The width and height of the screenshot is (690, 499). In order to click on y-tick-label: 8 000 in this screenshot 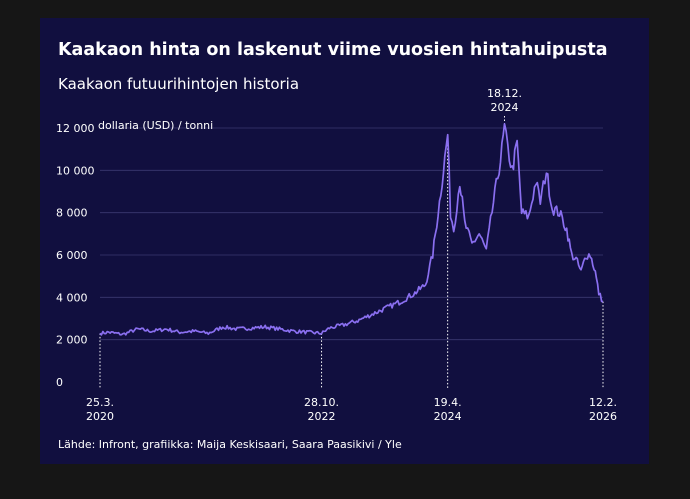, I will do `click(72, 213)`.